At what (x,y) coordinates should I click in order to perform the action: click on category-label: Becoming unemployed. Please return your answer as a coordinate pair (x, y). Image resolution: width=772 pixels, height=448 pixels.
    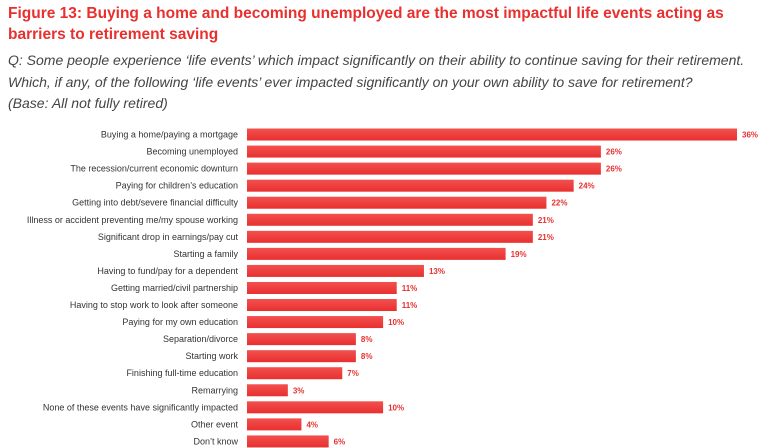
    Looking at the image, I should click on (192, 152).